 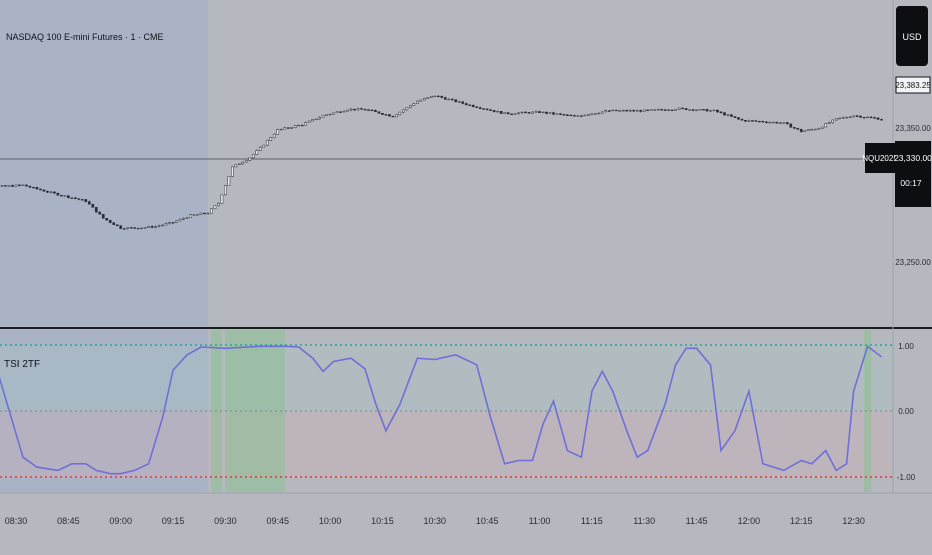 What do you see at coordinates (22, 364) in the screenshot?
I see `indicator-title: TSI 2TF` at bounding box center [22, 364].